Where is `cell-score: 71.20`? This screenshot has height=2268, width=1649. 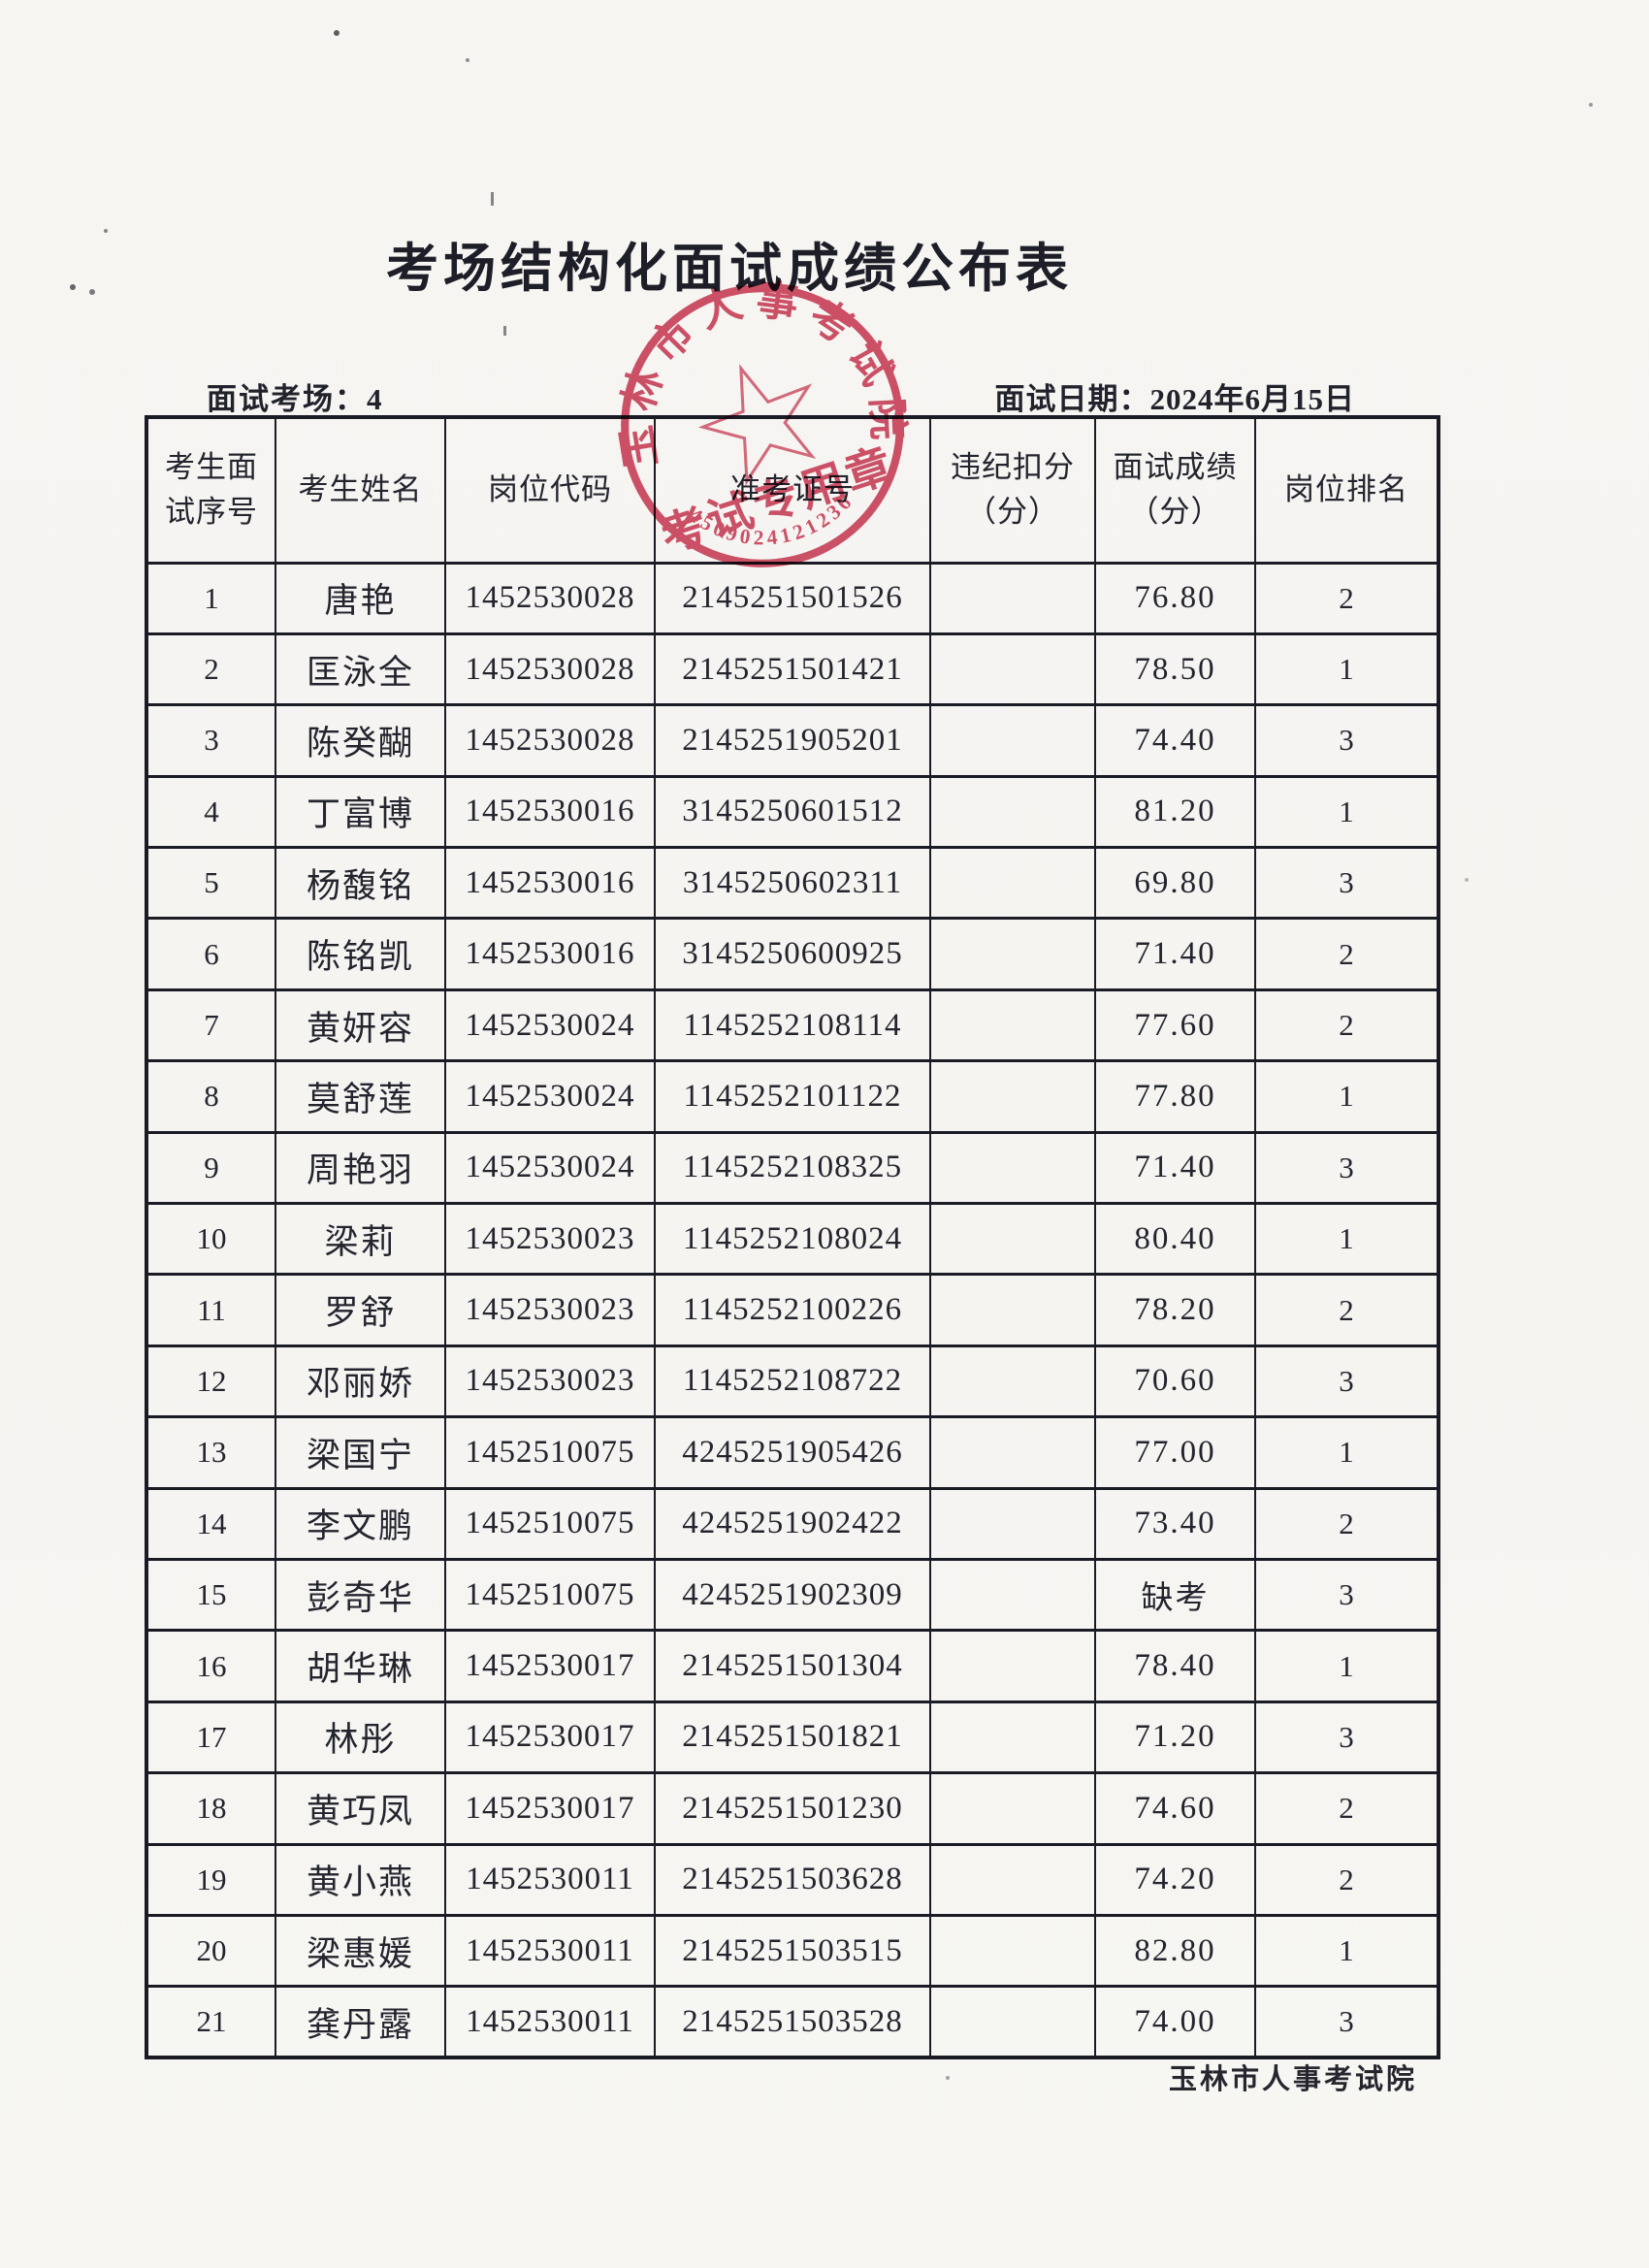
cell-score: 71.20 is located at coordinates (1175, 1737).